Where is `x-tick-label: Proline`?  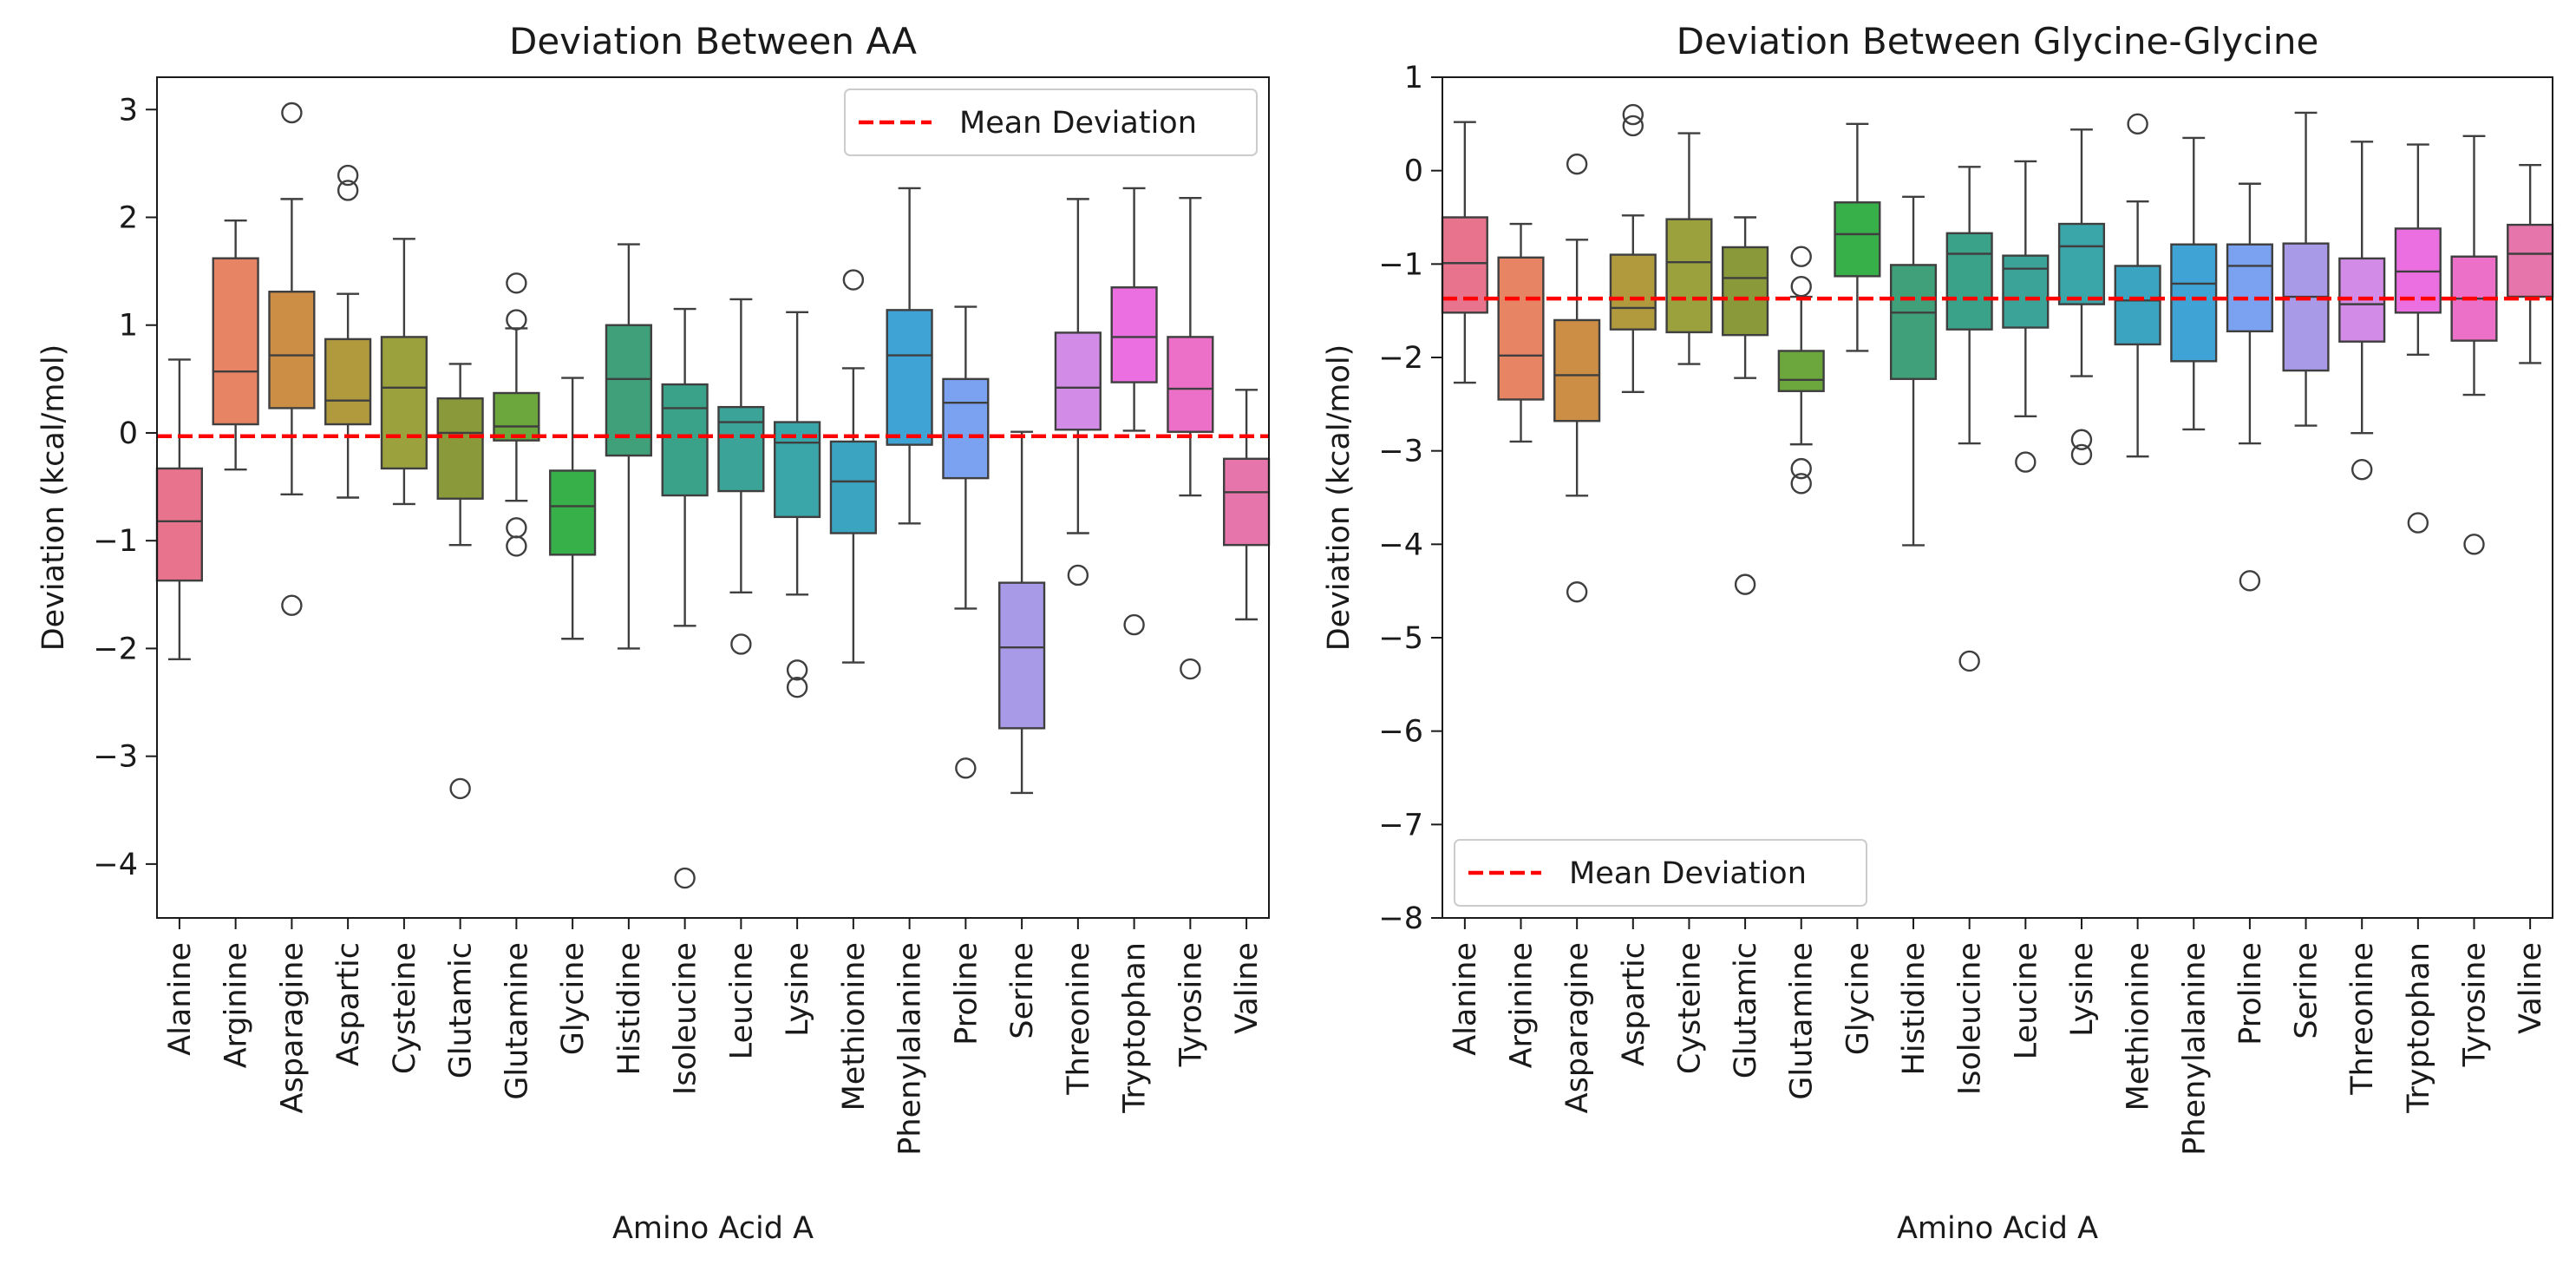
x-tick-label: Proline is located at coordinates (966, 994).